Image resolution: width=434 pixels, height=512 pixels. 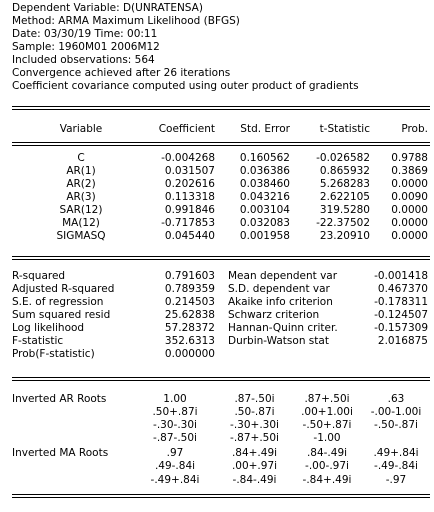 What do you see at coordinates (396, 412) in the screenshot?
I see `ar-root: -.00-1.00i` at bounding box center [396, 412].